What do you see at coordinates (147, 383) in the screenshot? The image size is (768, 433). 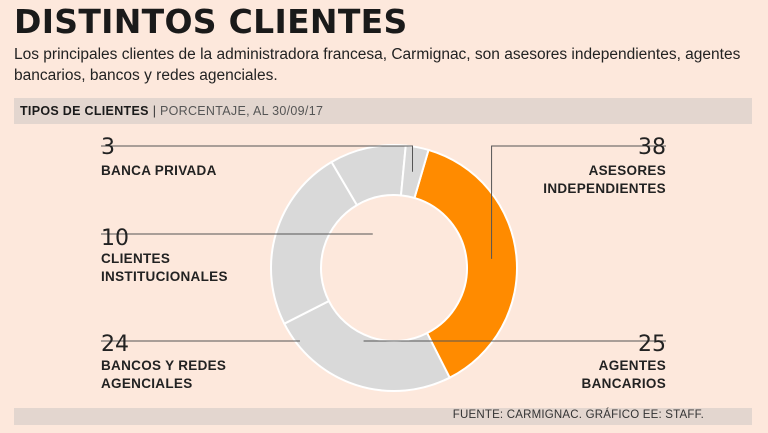 I see `slice-category-label: AGENCIALES` at bounding box center [147, 383].